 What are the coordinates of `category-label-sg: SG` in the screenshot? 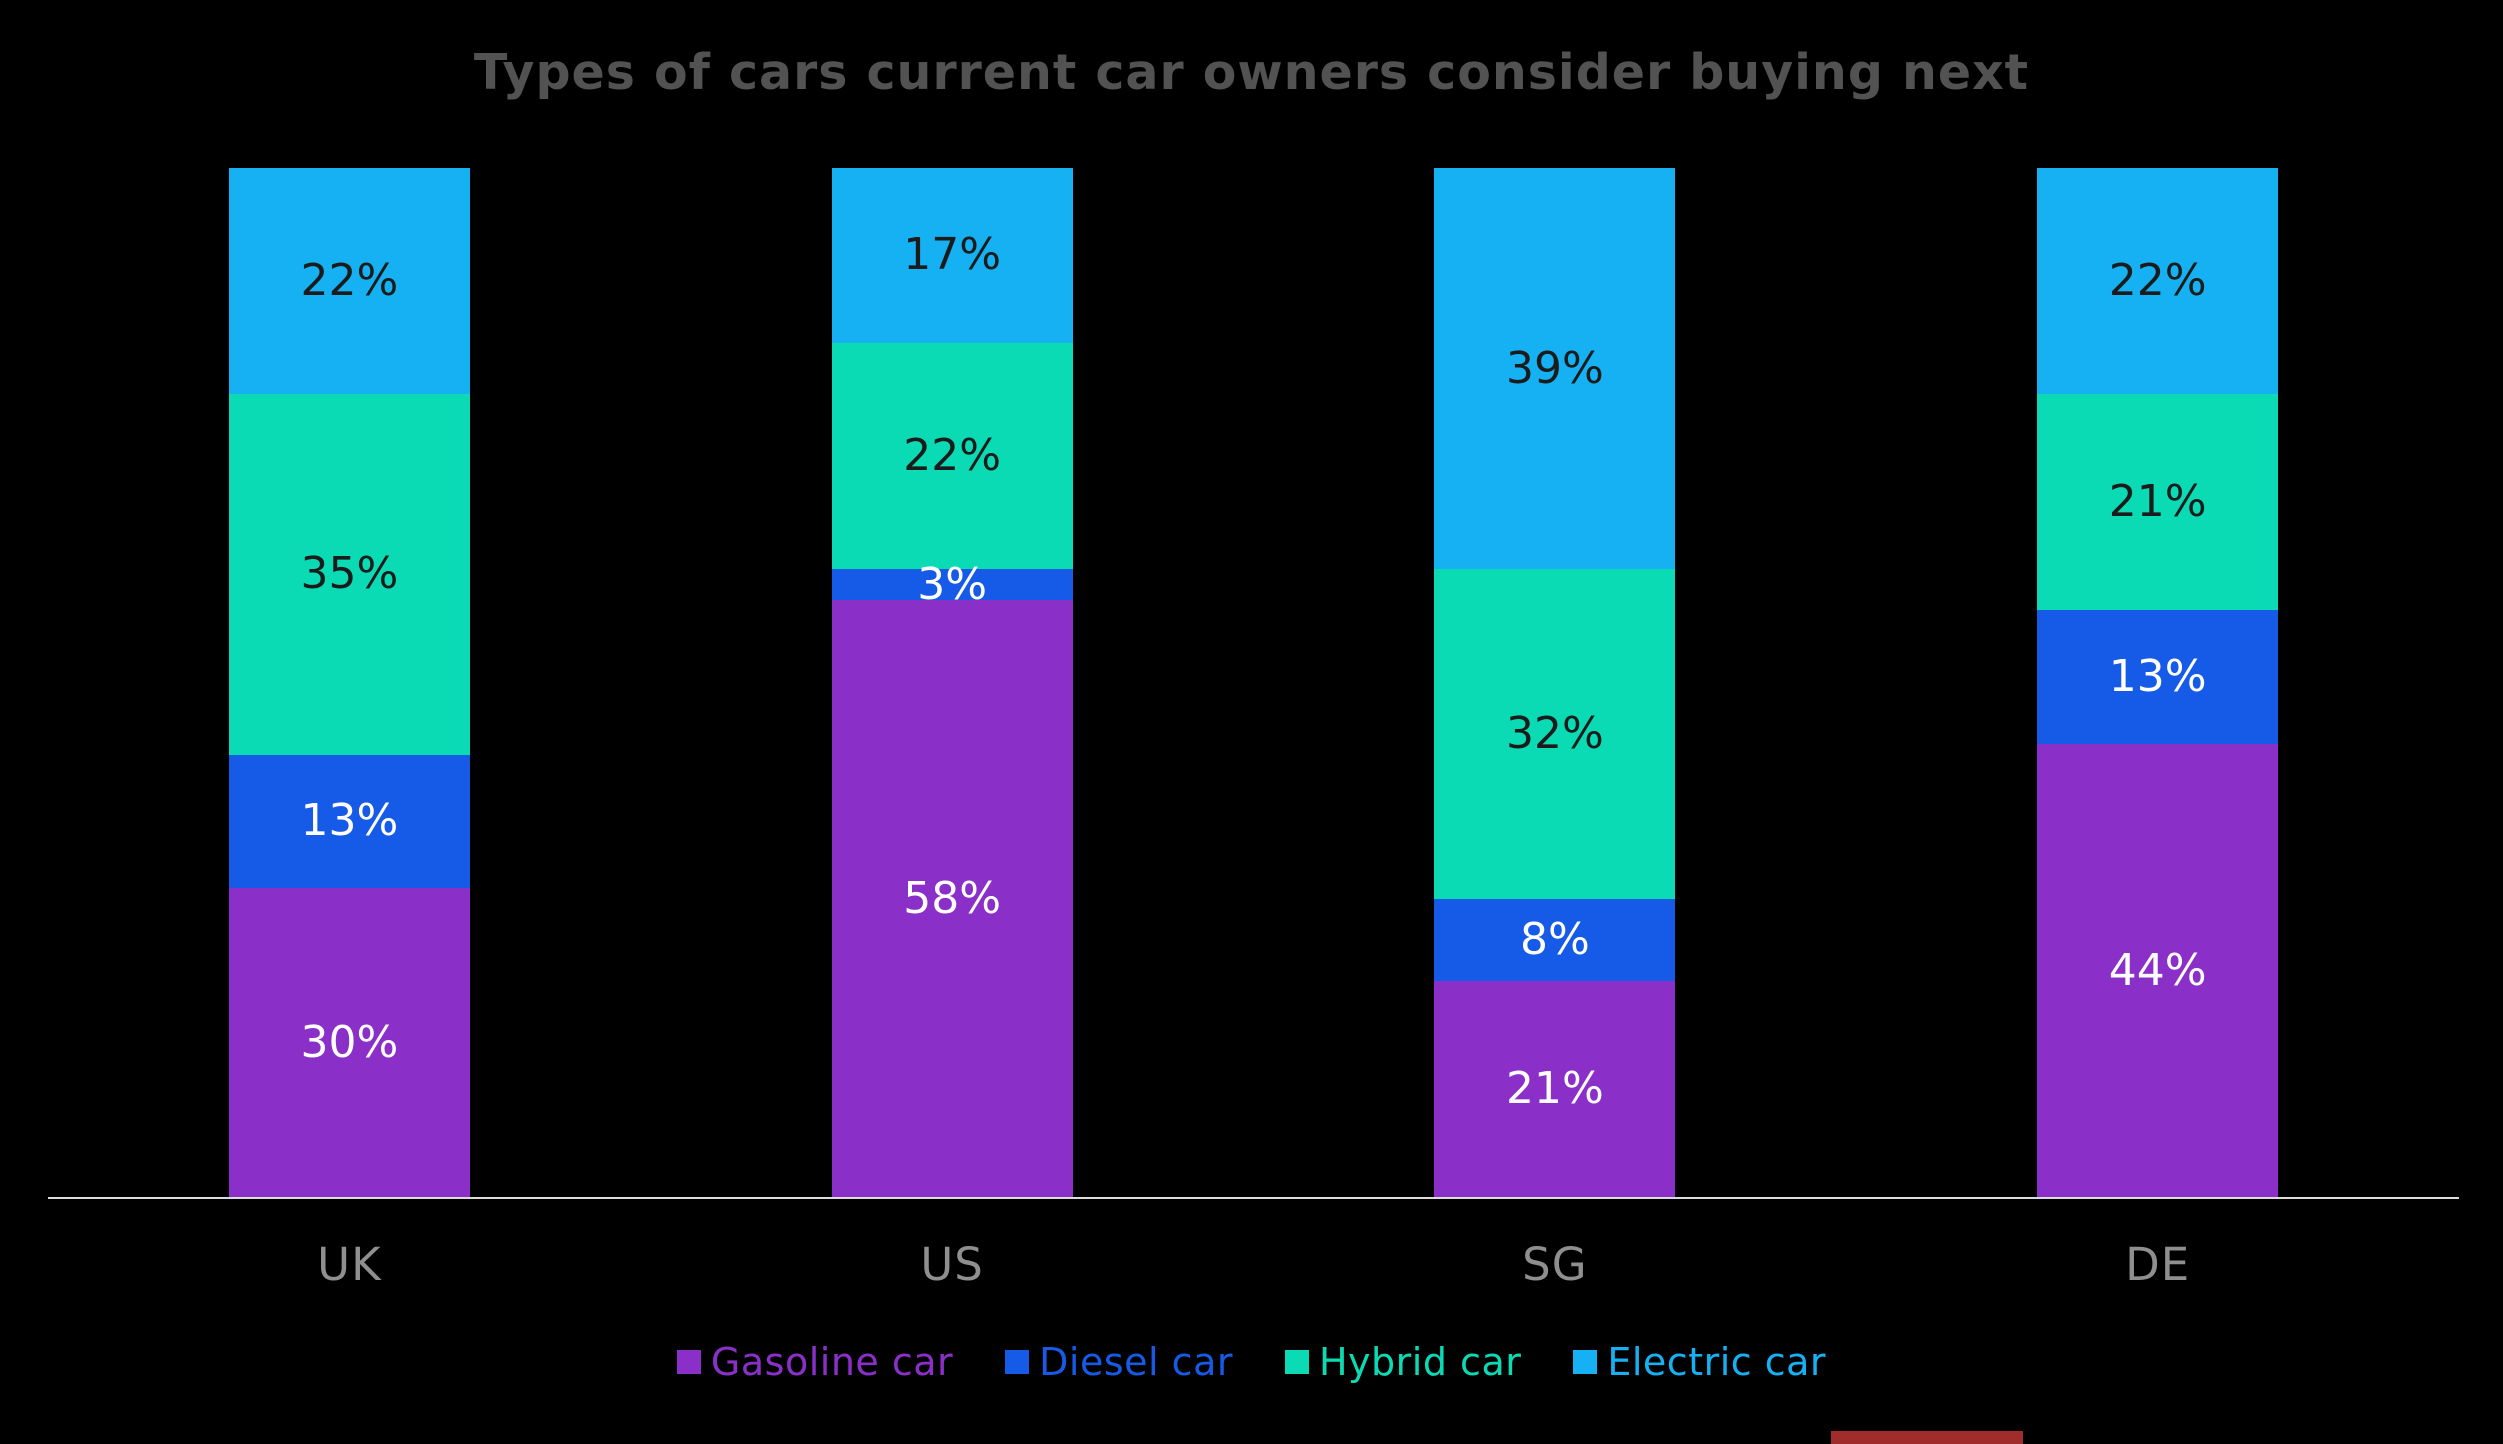 It's located at (1555, 1264).